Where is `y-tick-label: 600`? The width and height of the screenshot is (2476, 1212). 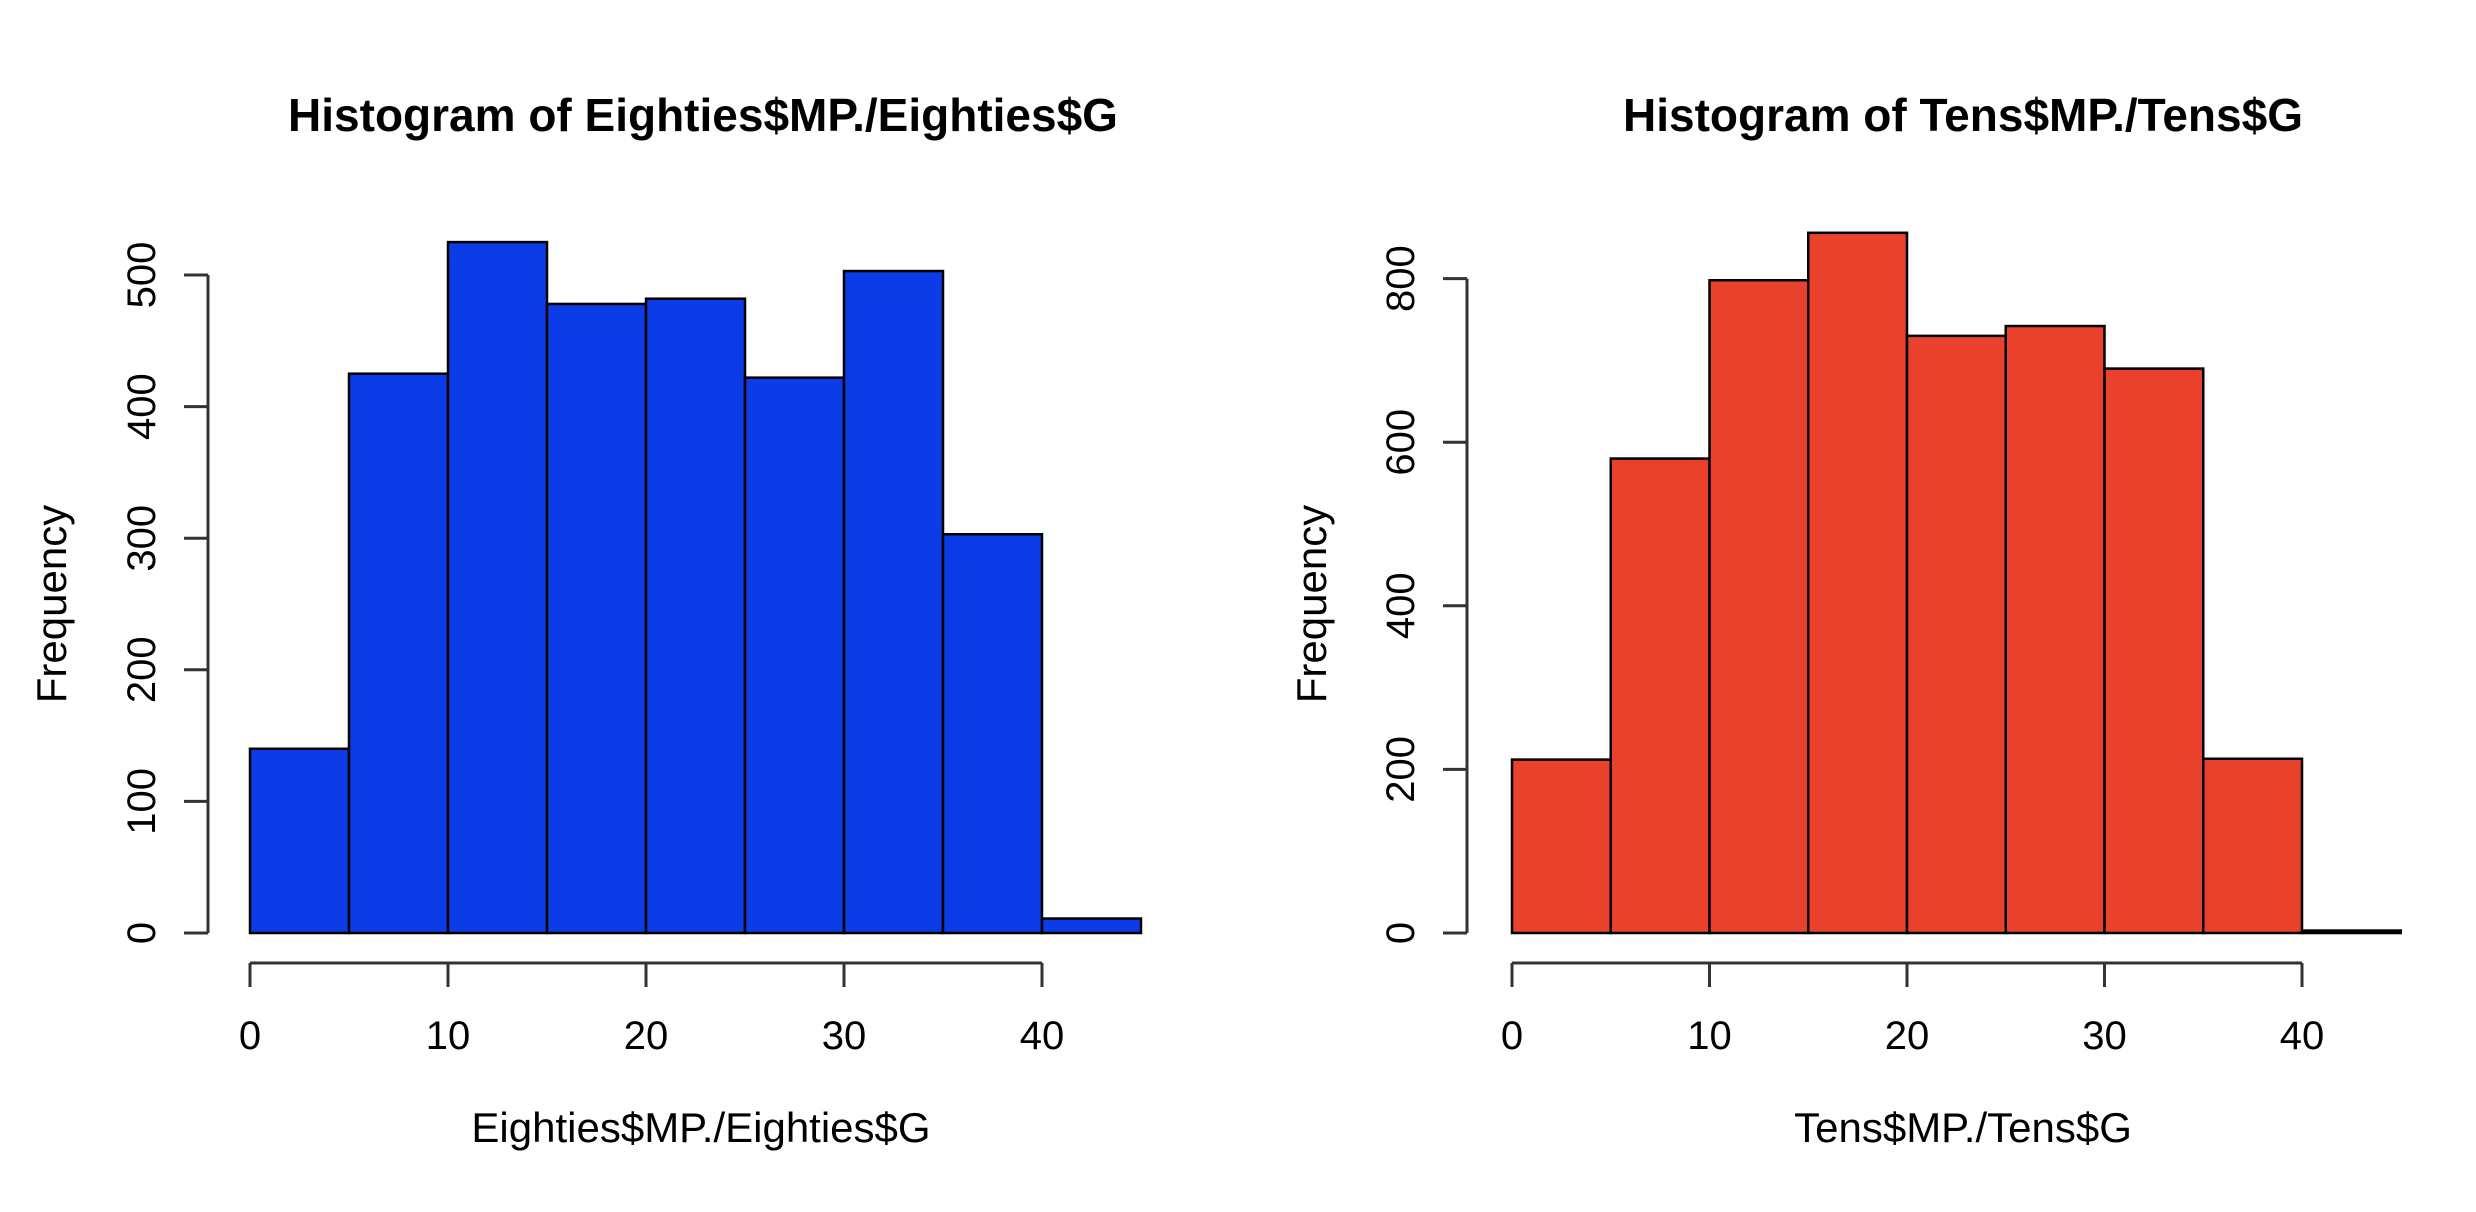
y-tick-label: 600 is located at coordinates (1401, 442).